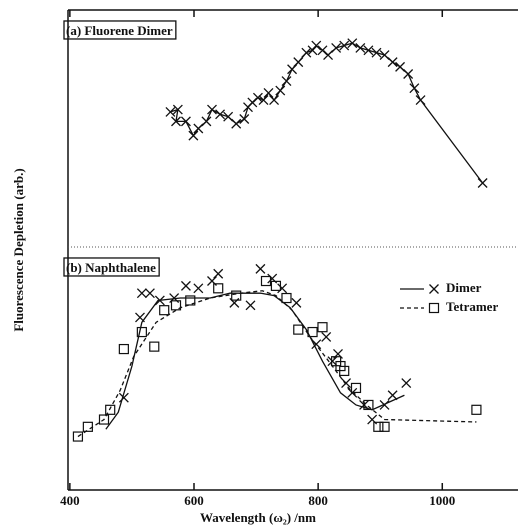  Describe the element at coordinates (194, 500) in the screenshot. I see `x-tick-label: 600` at that location.